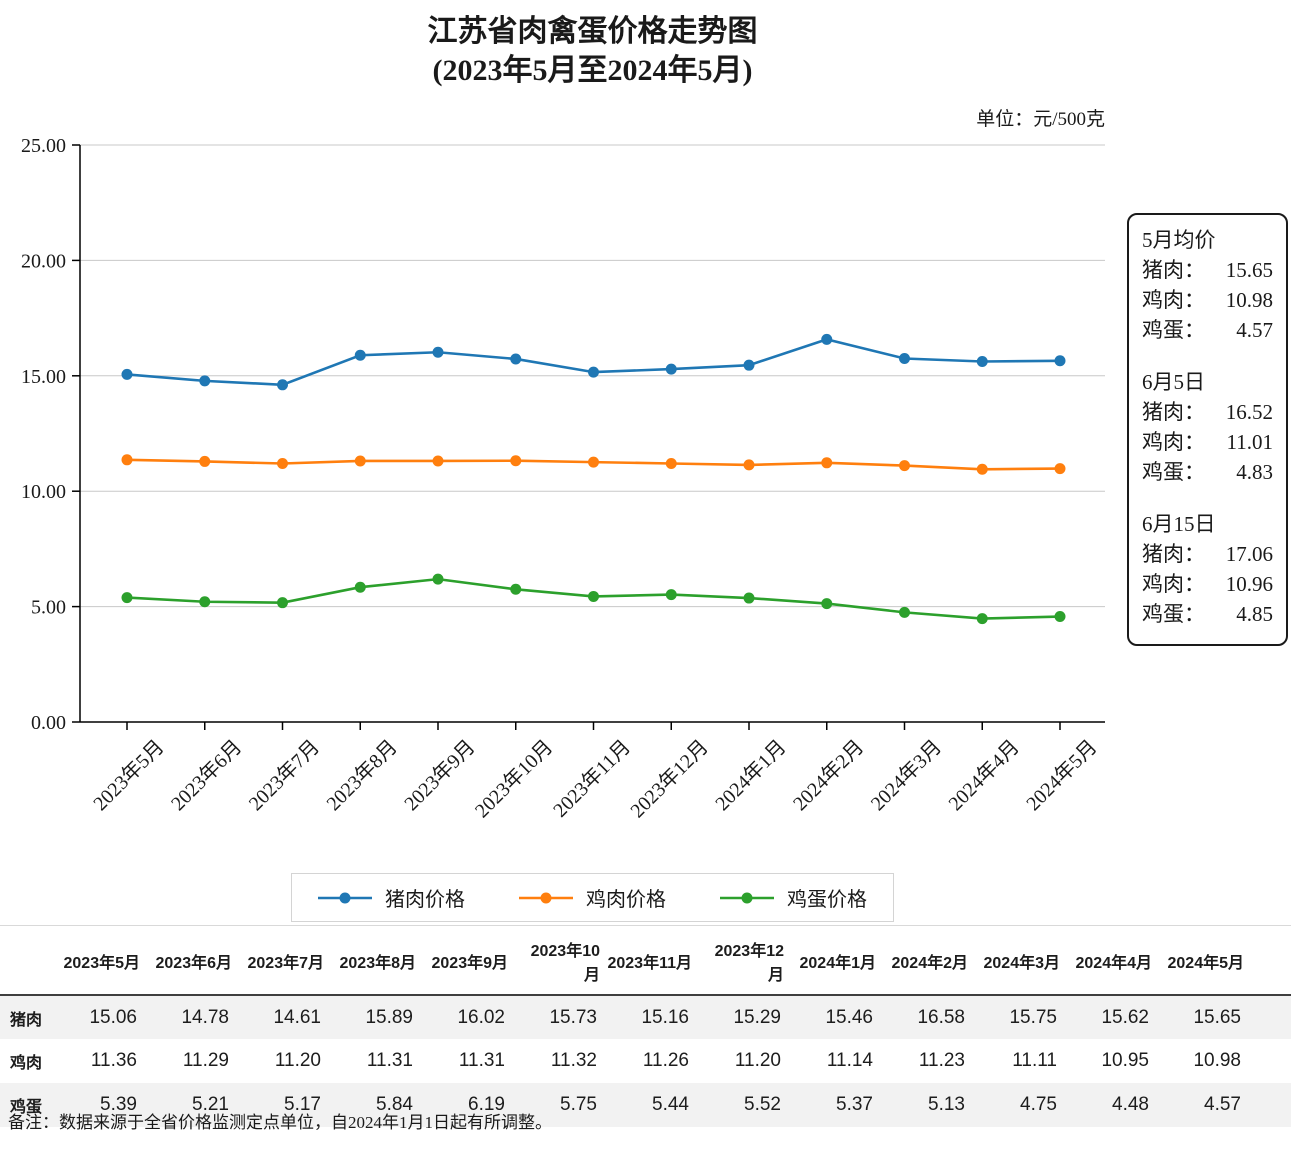 This screenshot has width=1291, height=1152. Describe the element at coordinates (573, 1017) in the screenshot. I see `table-cell: 15.73` at that location.